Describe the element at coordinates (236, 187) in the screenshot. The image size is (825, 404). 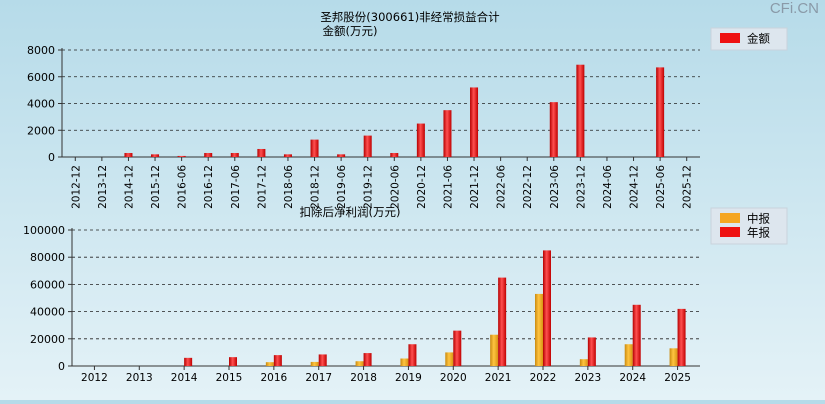
I see `x-tick-label: 2017-06` at that location.